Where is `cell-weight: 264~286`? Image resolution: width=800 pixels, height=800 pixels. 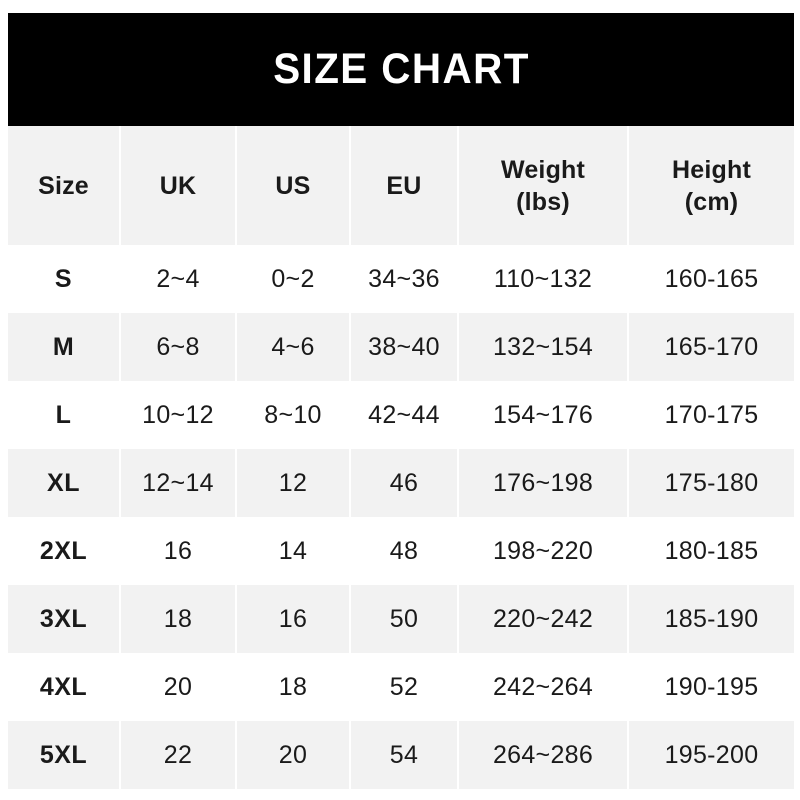
cell-weight: 264~286 is located at coordinates (543, 755).